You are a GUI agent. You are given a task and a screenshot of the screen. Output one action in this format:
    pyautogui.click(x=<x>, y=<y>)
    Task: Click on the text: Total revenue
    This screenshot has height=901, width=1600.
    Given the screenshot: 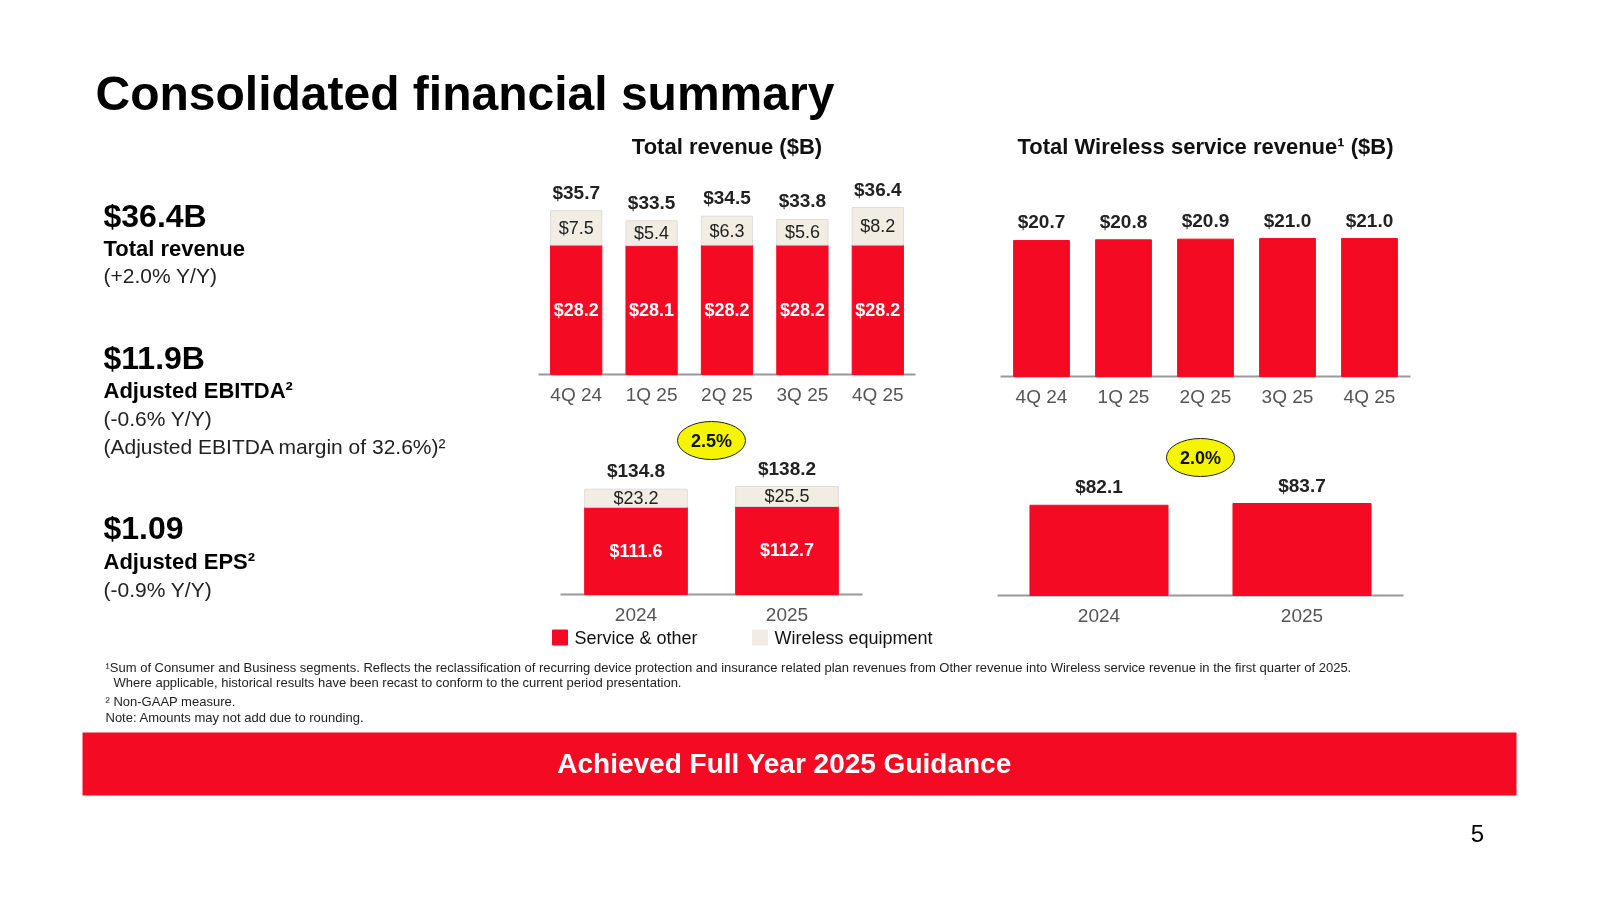 What is the action you would take?
    pyautogui.click(x=174, y=248)
    